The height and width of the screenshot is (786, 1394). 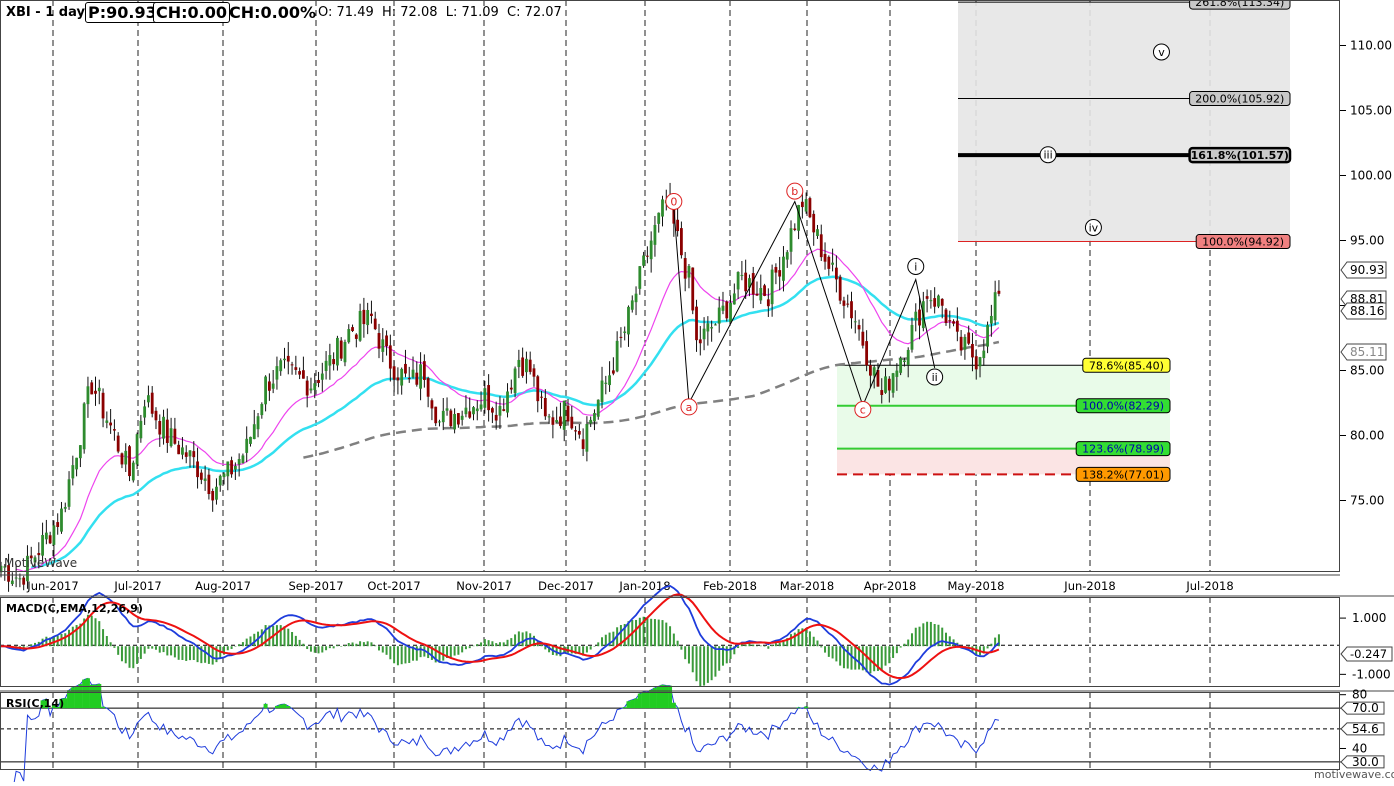 I want to click on price-box: P:90.93, so click(x=122, y=12).